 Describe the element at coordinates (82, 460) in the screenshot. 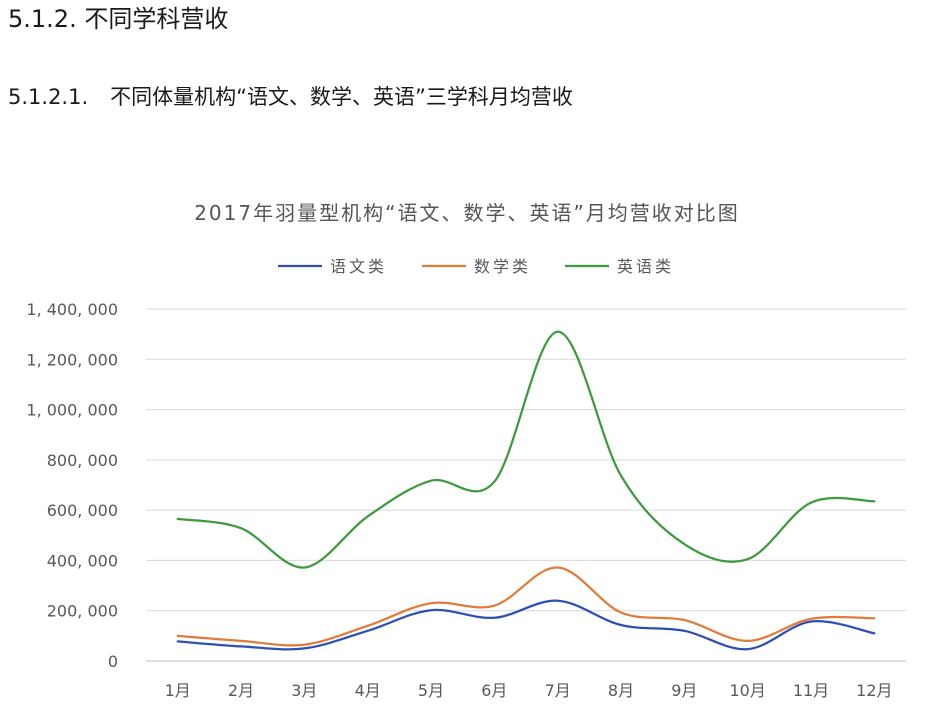

I see `y-tick-label: 800, 000` at that location.